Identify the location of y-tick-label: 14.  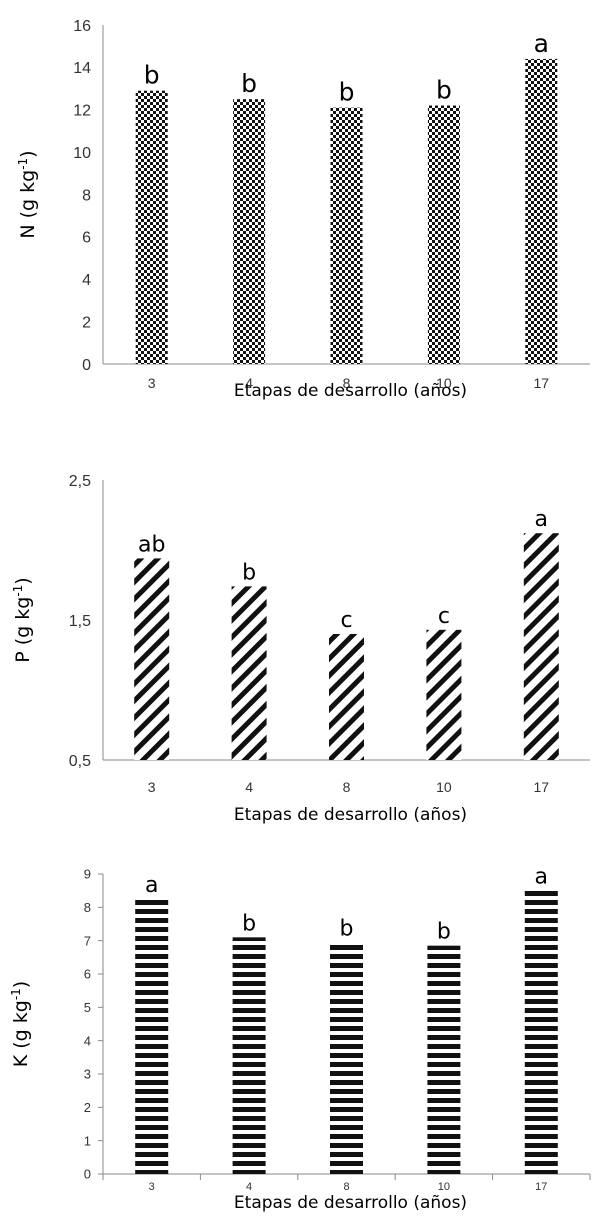
(82, 68).